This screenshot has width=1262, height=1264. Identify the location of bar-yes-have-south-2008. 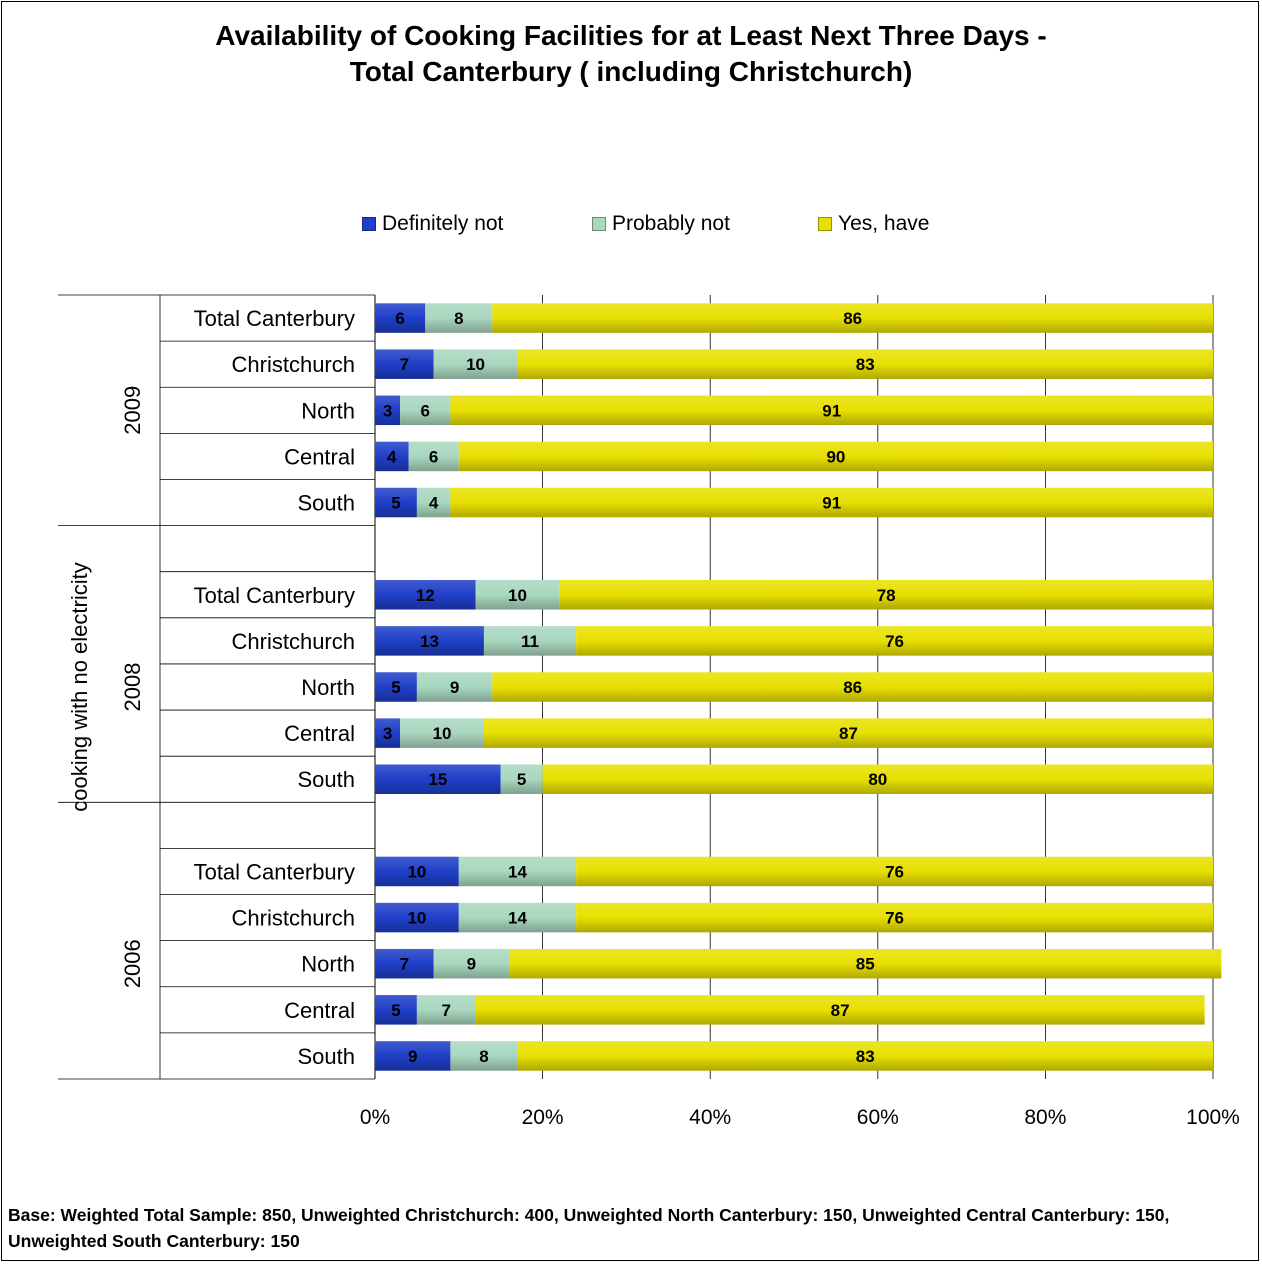
(877, 779).